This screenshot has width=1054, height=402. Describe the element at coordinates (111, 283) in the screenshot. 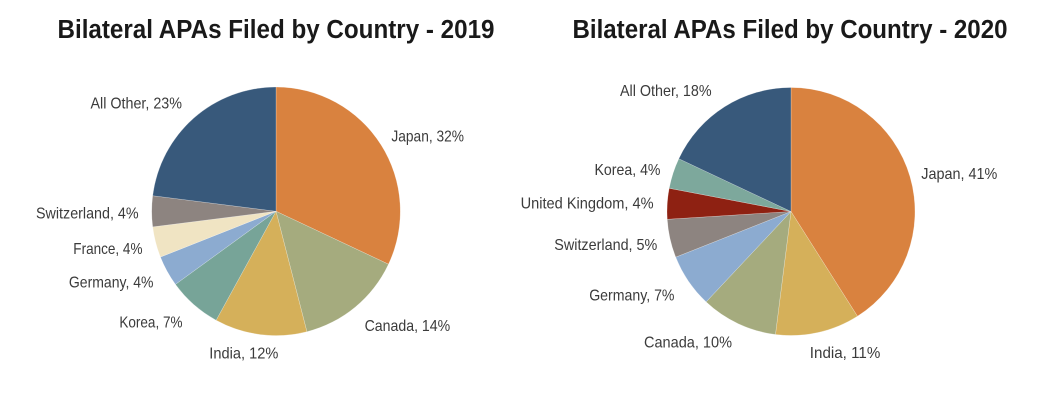

I see `svg-text: Germany, 4%` at that location.